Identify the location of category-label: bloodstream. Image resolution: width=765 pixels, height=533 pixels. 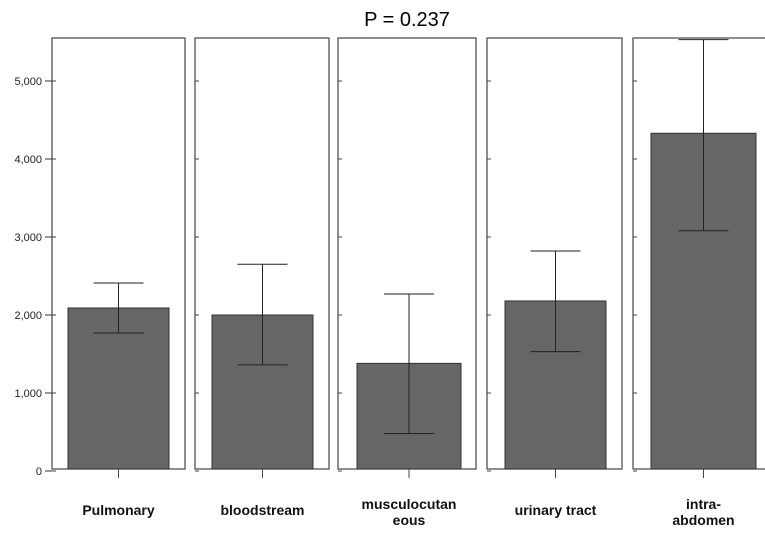
(262, 510).